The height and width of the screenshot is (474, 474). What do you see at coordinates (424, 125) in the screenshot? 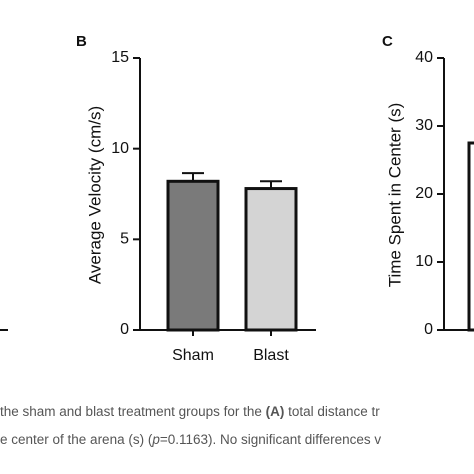
I see `y-tick-label: 30` at bounding box center [424, 125].